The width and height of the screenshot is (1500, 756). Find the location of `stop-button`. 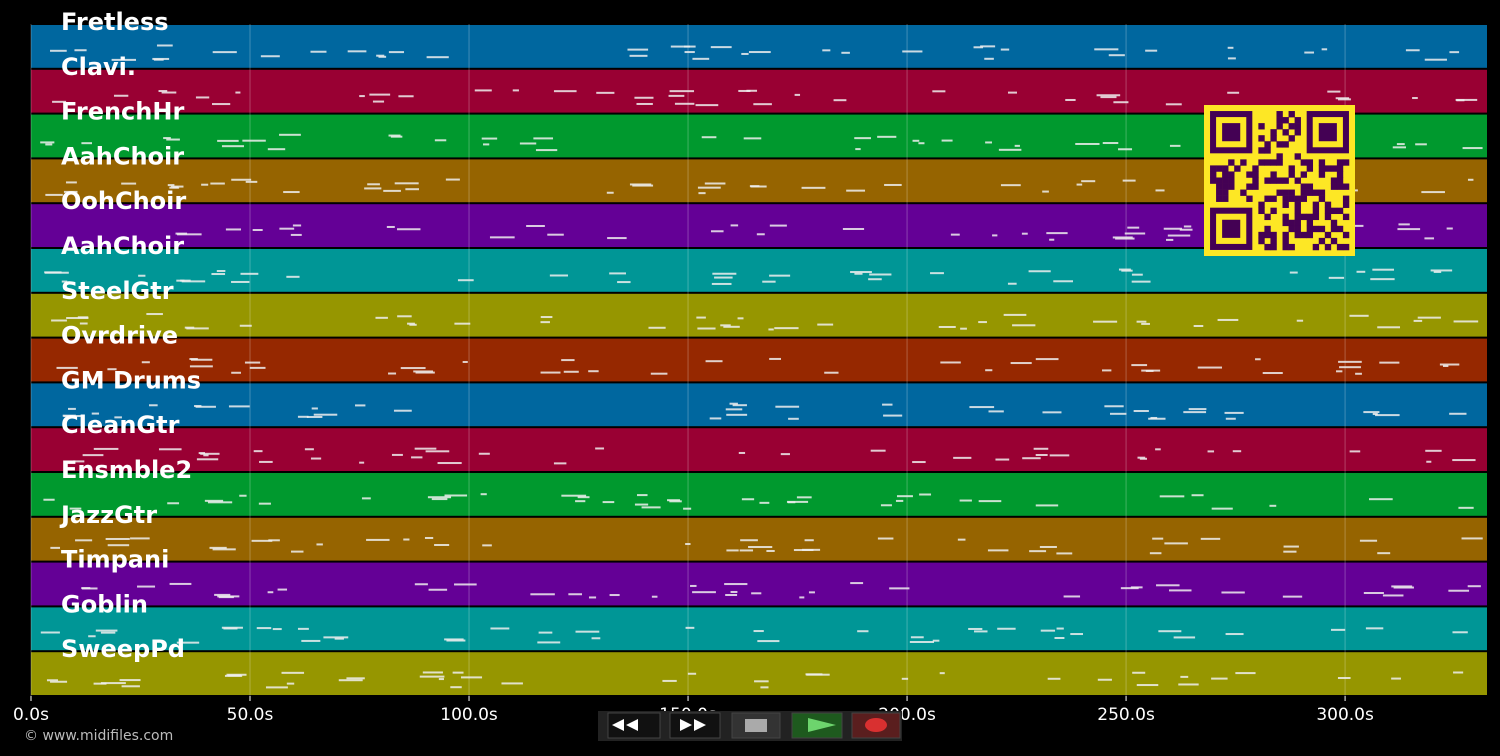

stop-button is located at coordinates (756, 725).